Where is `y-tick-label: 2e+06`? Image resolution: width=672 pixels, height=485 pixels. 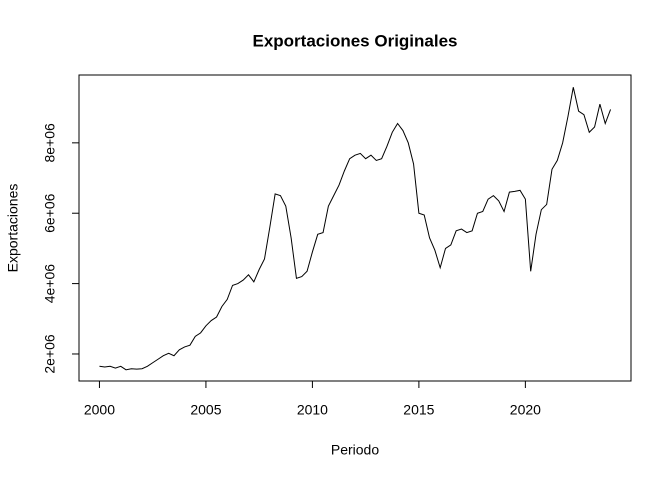 y-tick-label: 2e+06 is located at coordinates (50, 354).